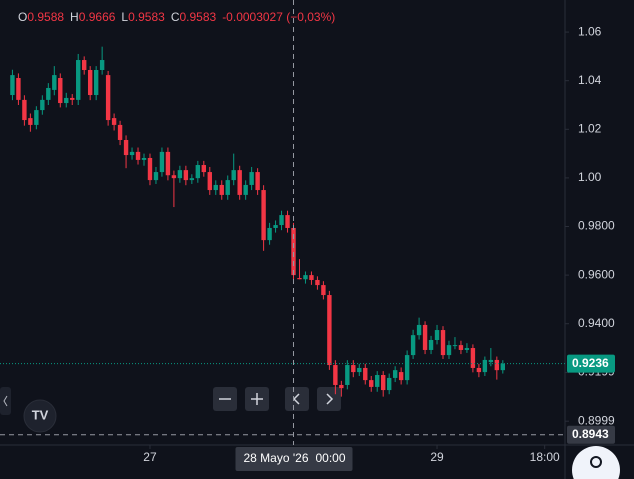 Image resolution: width=634 pixels, height=479 pixels. What do you see at coordinates (74, 17) in the screenshot?
I see `ohlc-key: H` at bounding box center [74, 17].